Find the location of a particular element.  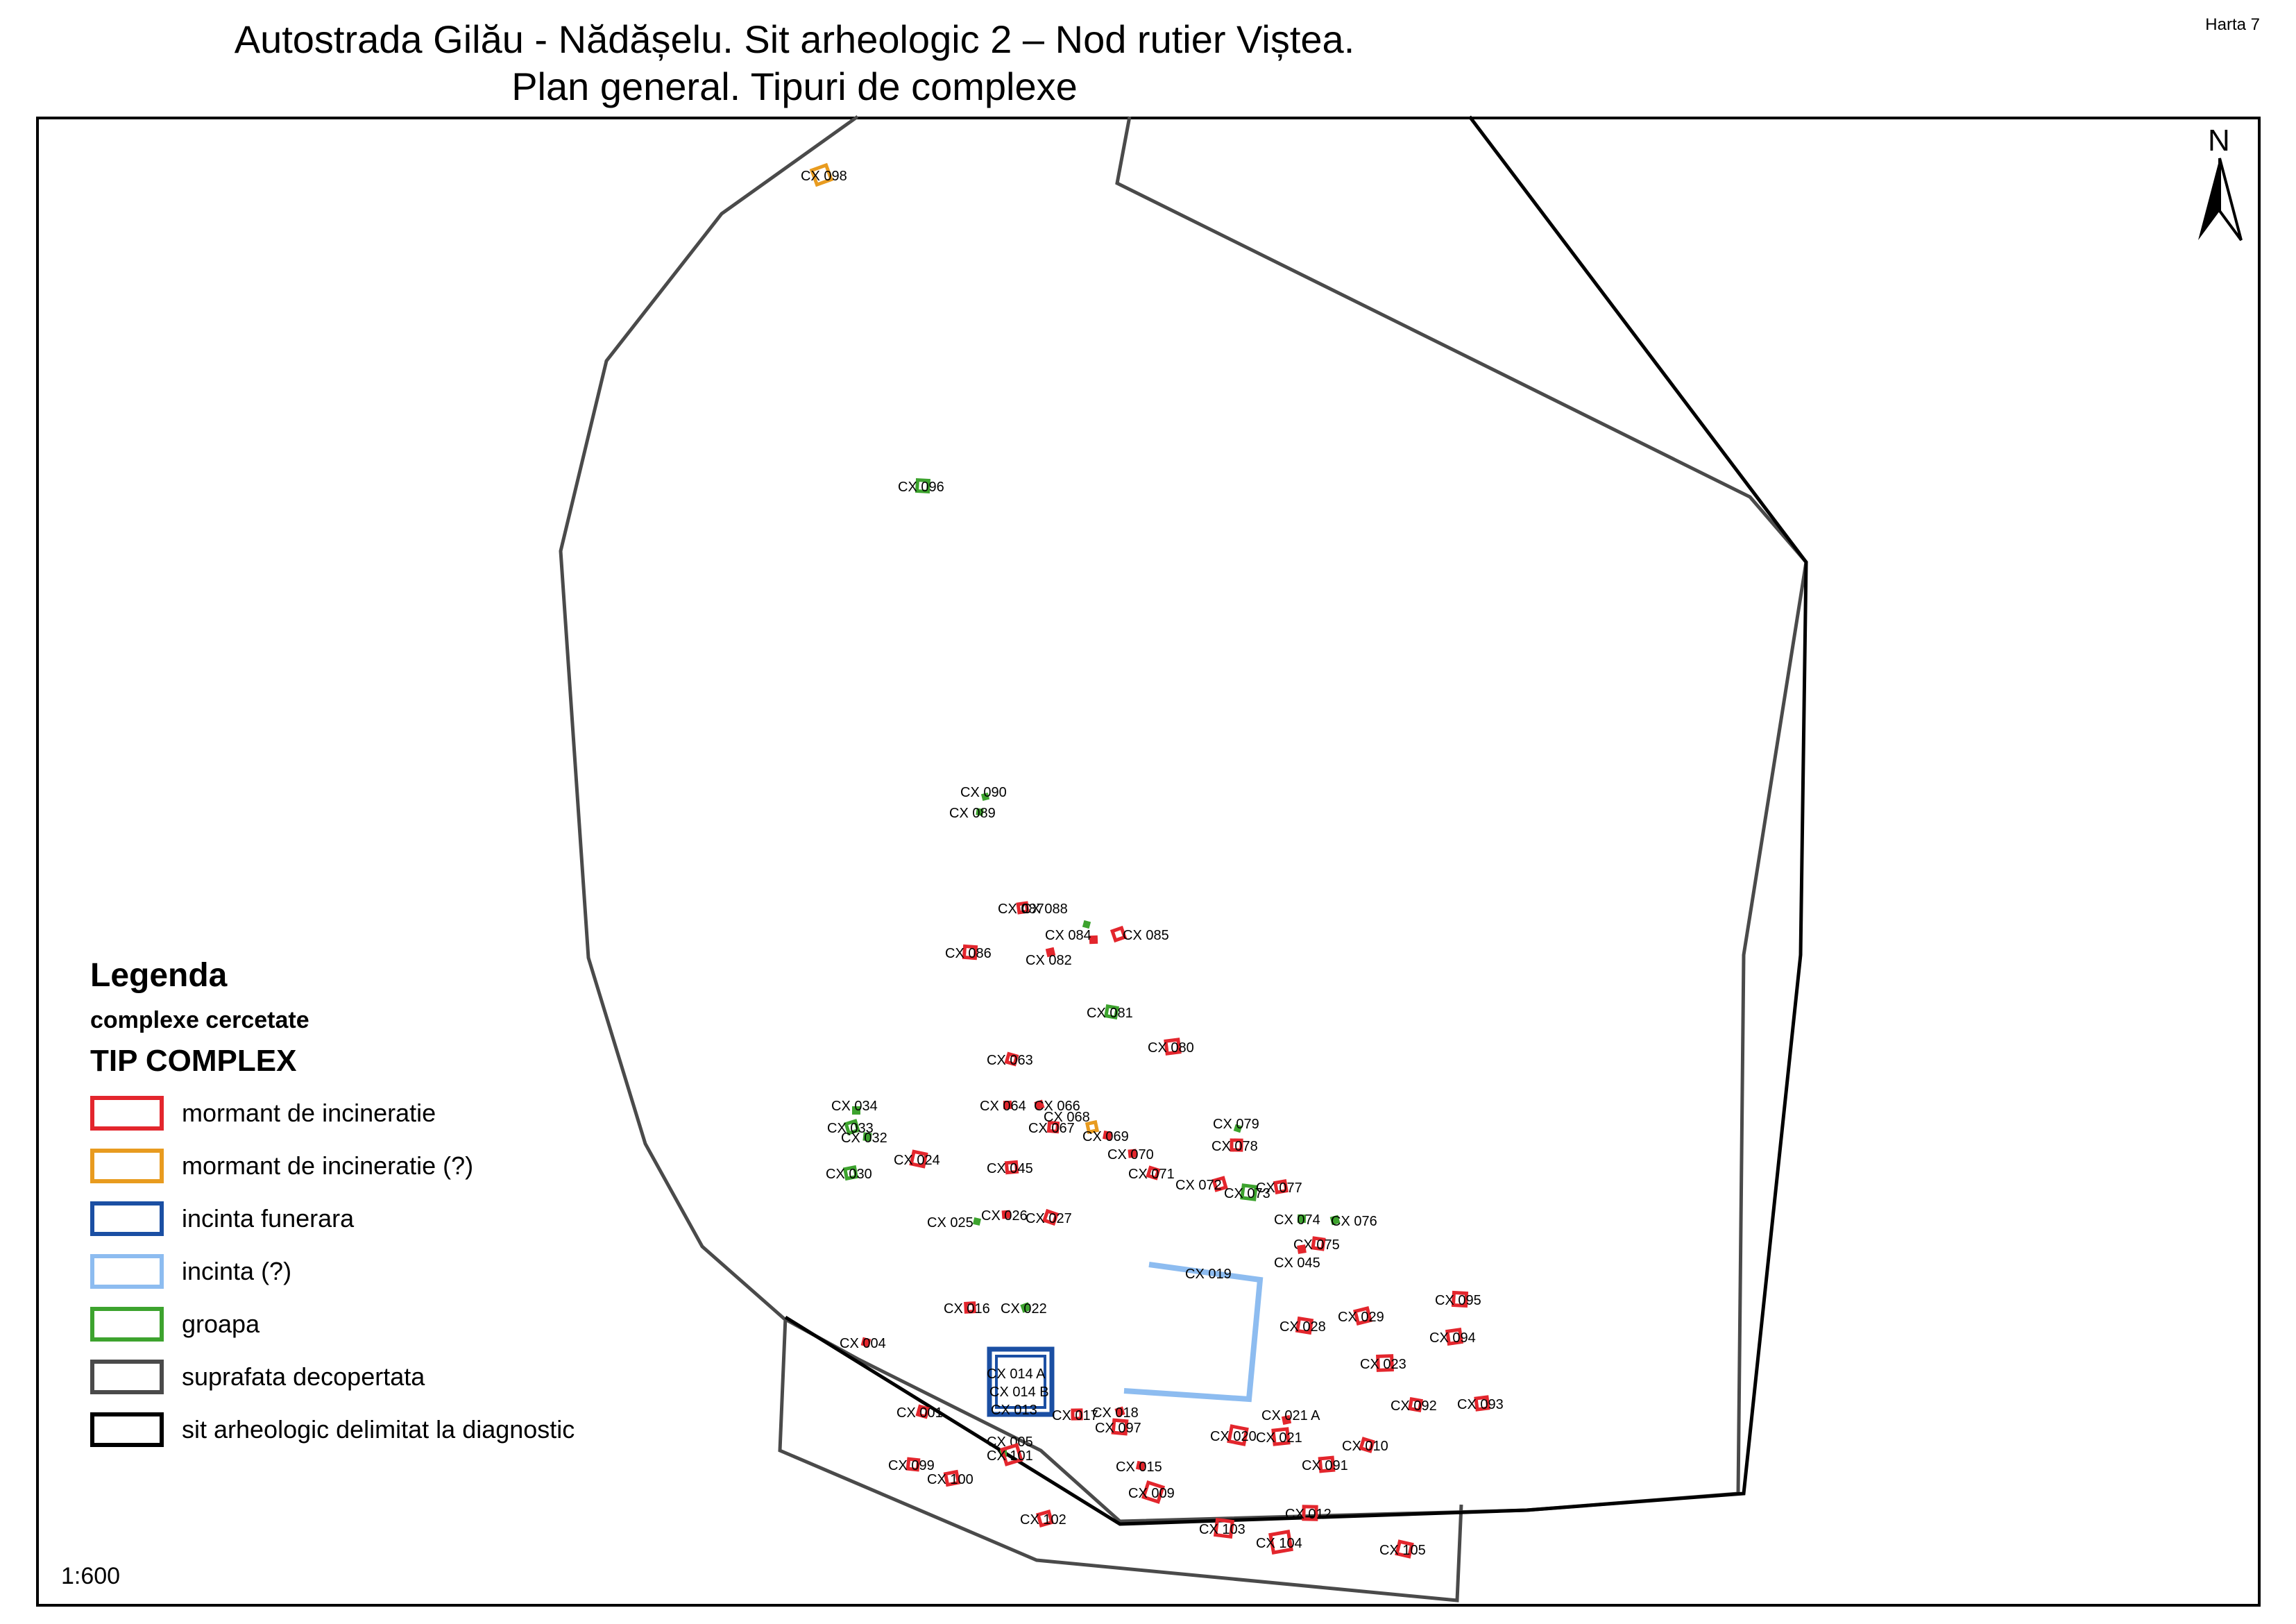

feature-label: CX 074 is located at coordinates (1297, 1220).